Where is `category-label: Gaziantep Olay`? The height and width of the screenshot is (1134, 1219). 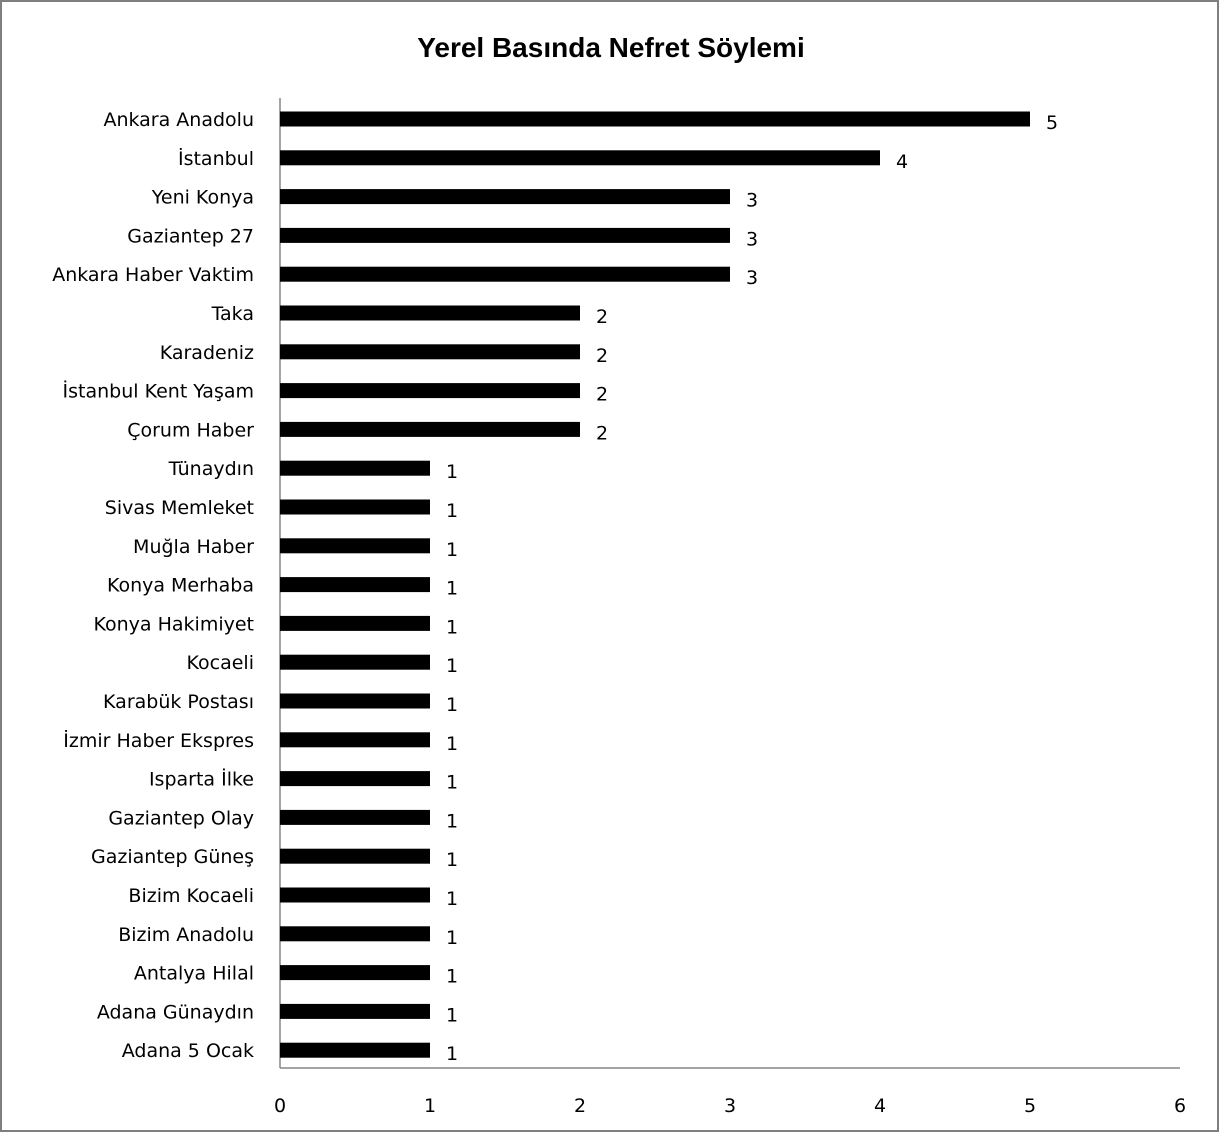
category-label: Gaziantep Olay is located at coordinates (181, 818).